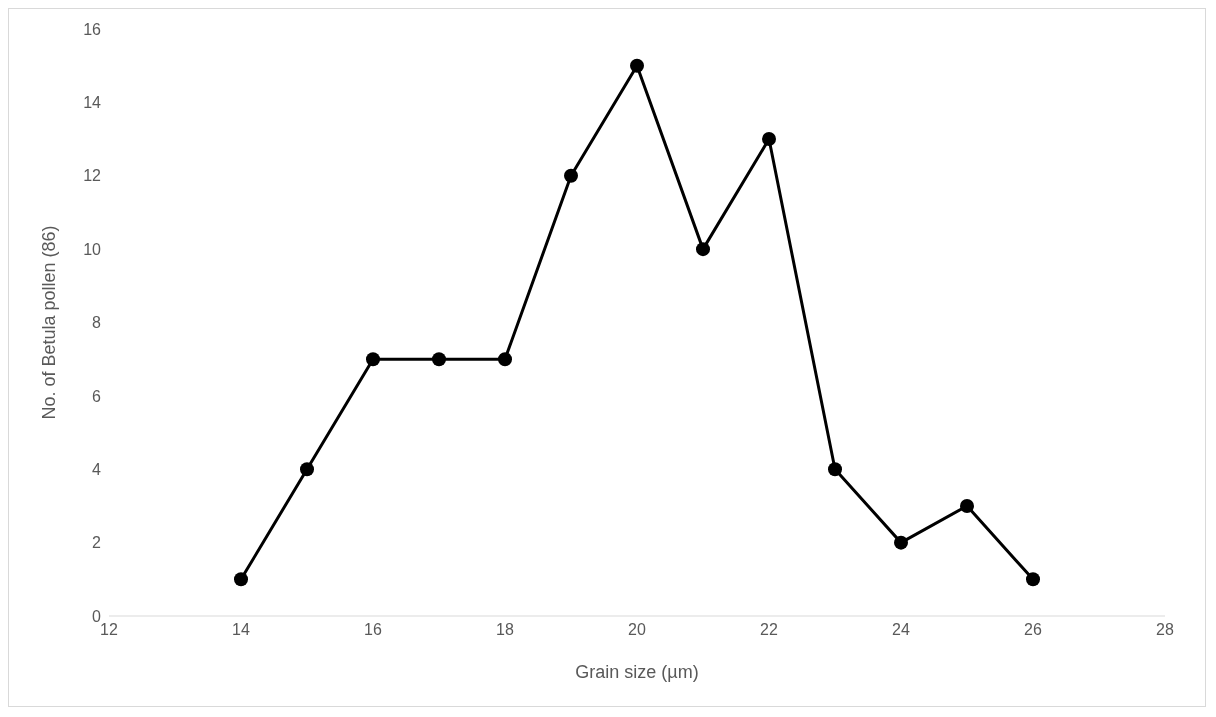 This screenshot has width=1216, height=717. What do you see at coordinates (92, 176) in the screenshot?
I see `y-tick-label: 12` at bounding box center [92, 176].